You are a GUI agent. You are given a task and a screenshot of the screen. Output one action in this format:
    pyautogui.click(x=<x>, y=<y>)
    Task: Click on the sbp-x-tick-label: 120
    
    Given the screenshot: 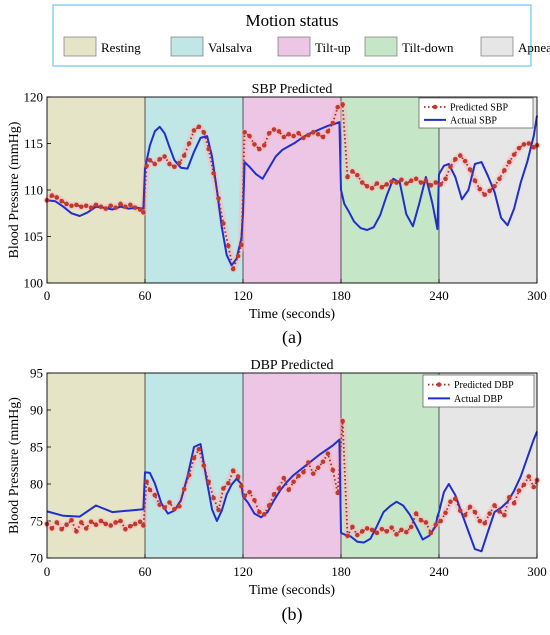 What is the action you would take?
    pyautogui.click(x=243, y=295)
    